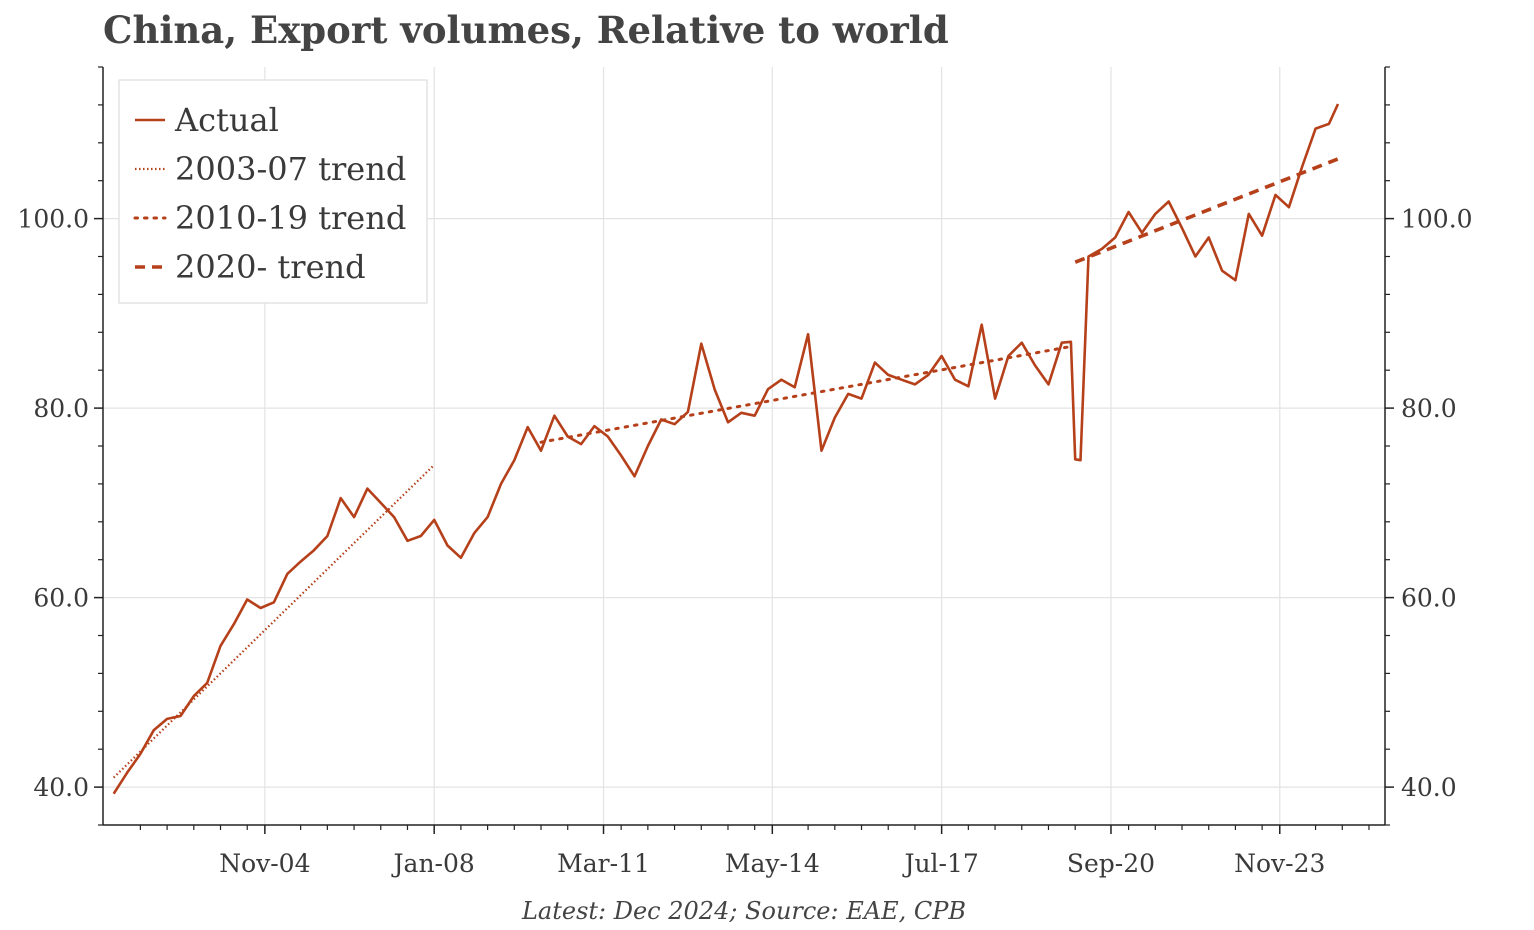  What do you see at coordinates (772, 863) in the screenshot?
I see `x-tick-label: May-14` at bounding box center [772, 863].